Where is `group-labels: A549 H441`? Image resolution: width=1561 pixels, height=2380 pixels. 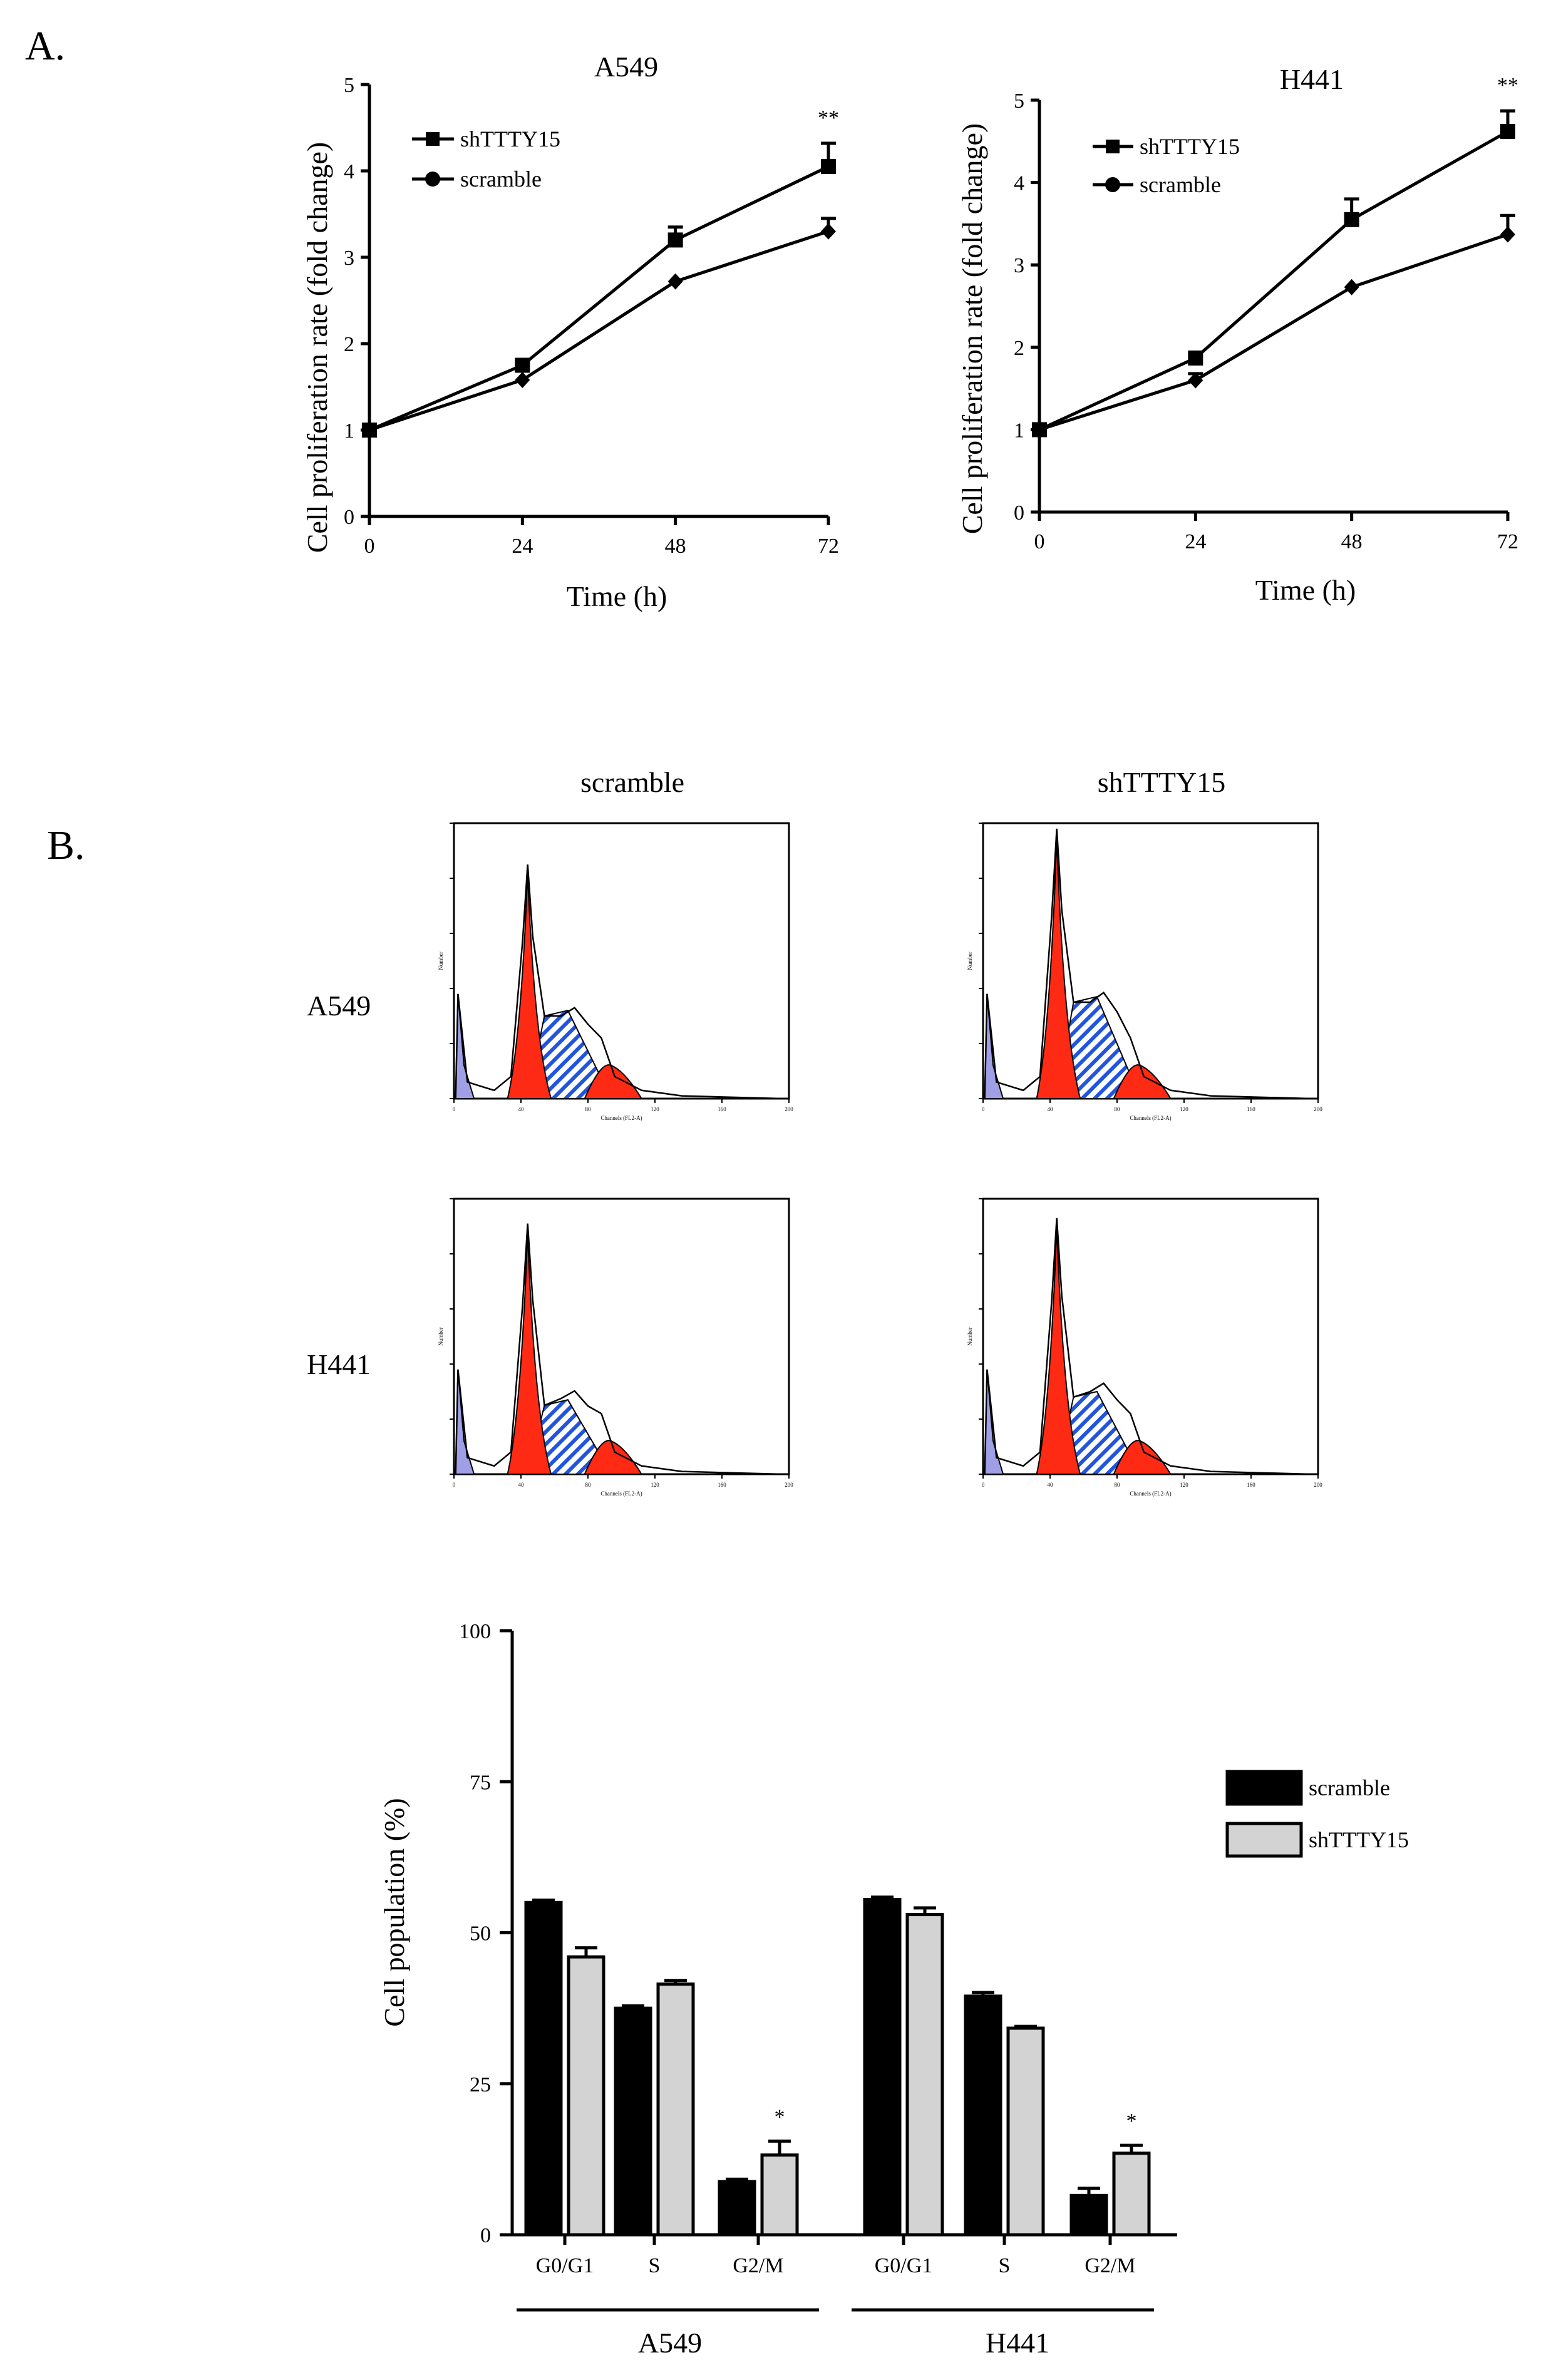
group-labels: A549 H441 is located at coordinates (835, 2334).